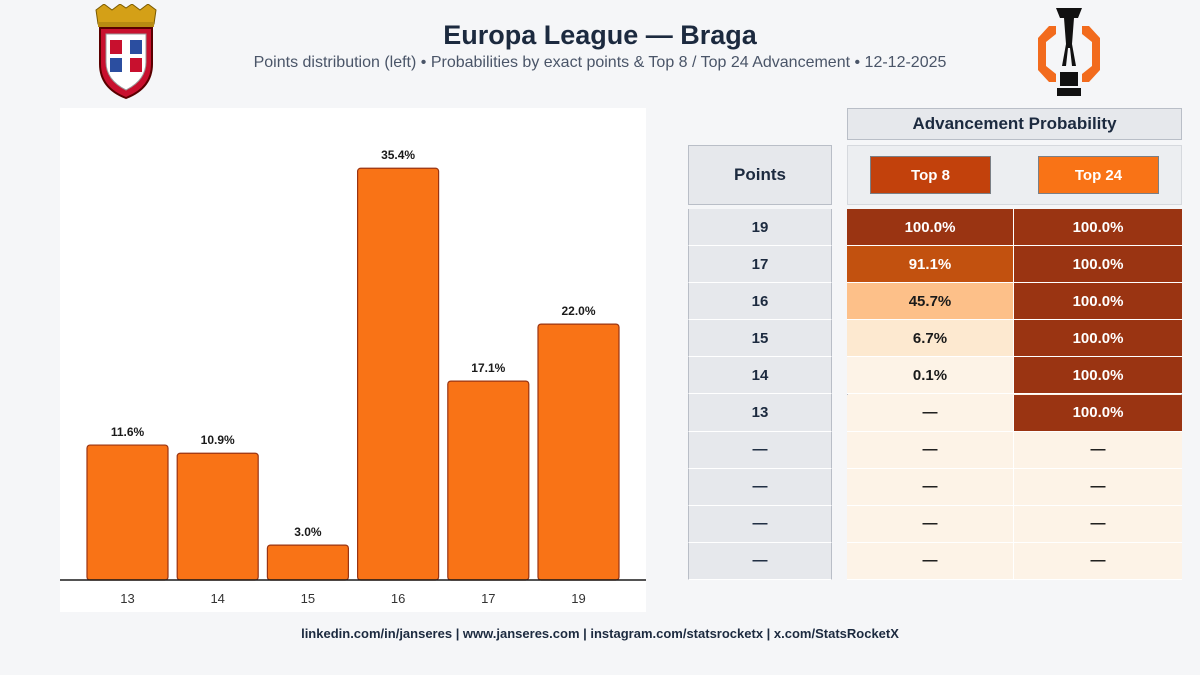 This screenshot has height=675, width=1200. I want to click on x-tick-label: 19, so click(578, 598).